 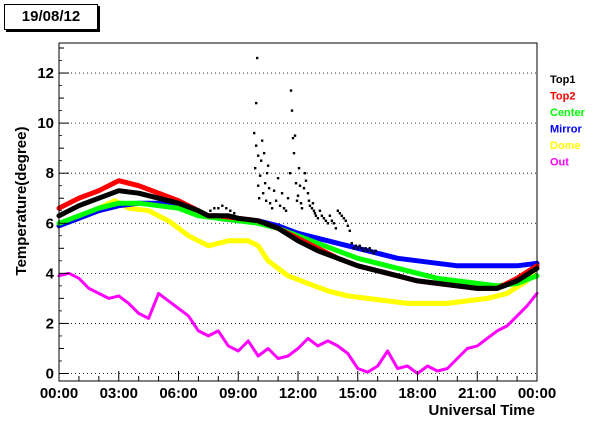 What do you see at coordinates (50, 373) in the screenshot?
I see `y-tick-label: 0` at bounding box center [50, 373].